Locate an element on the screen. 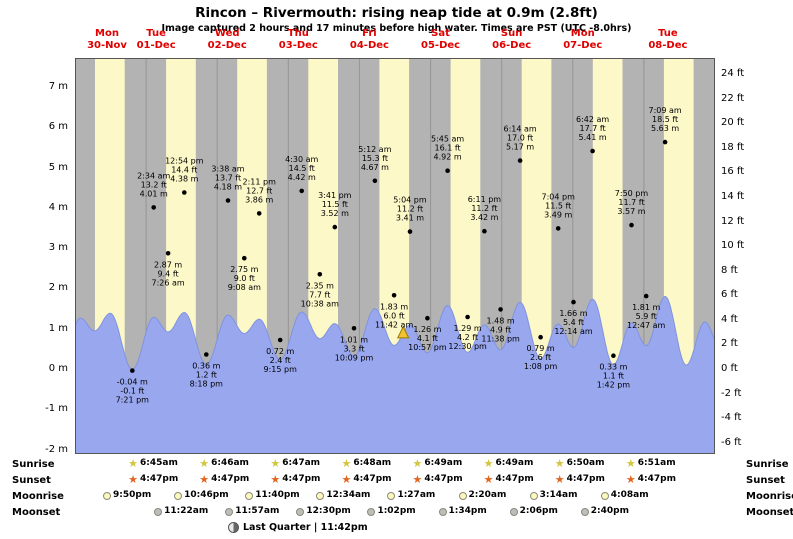 This screenshot has height=539, width=793. moonset-entry: 1:34pm is located at coordinates (462, 511).